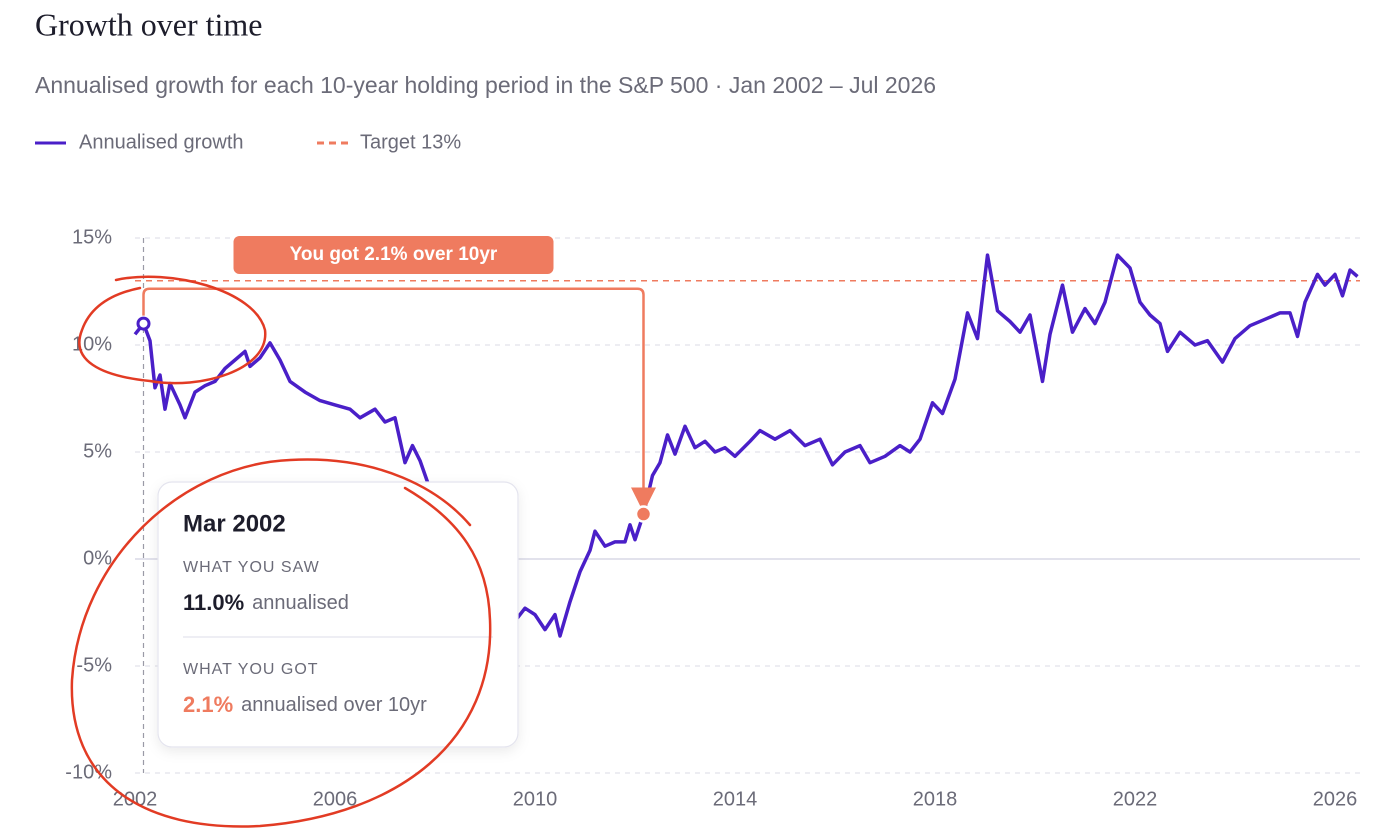 This screenshot has height=838, width=1400. I want to click on x-tick-label: 2006, so click(335, 799).